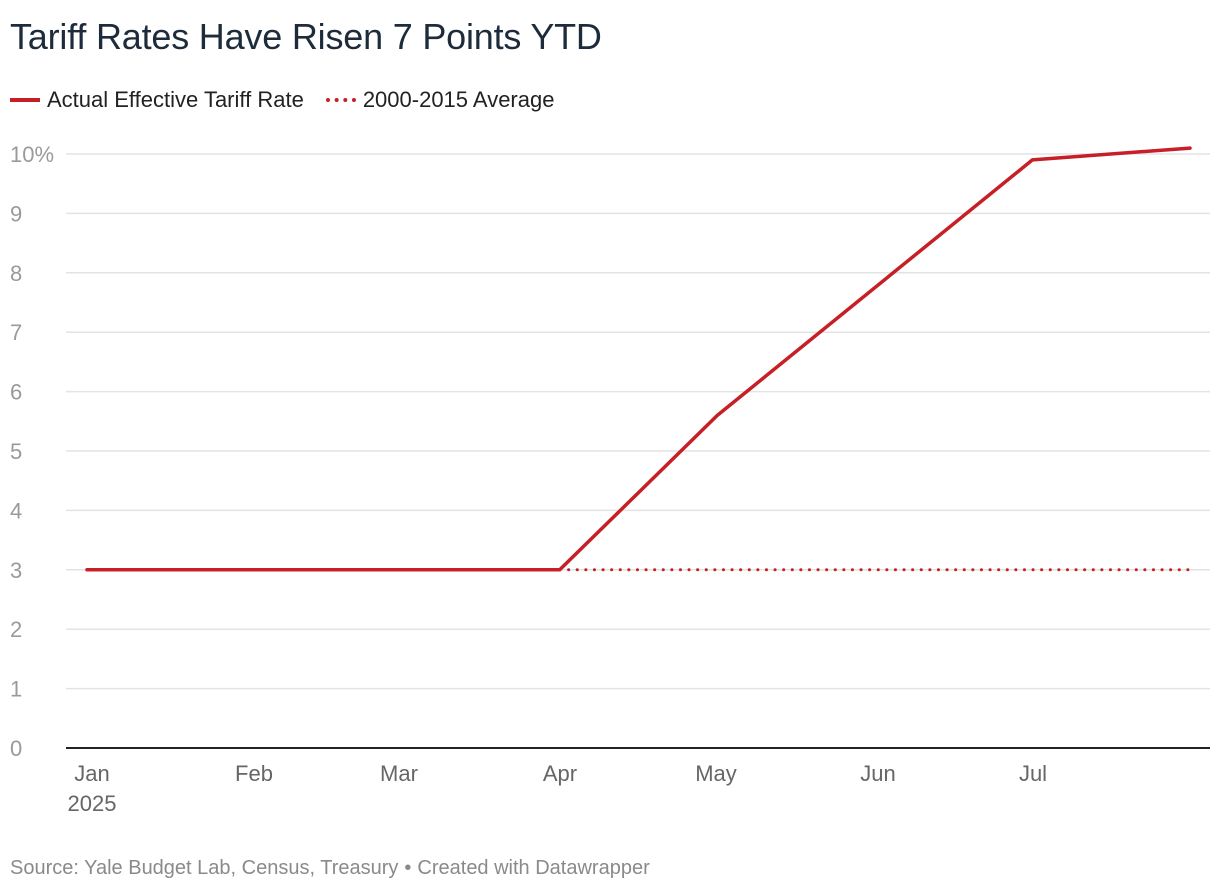  I want to click on y-tick-label: 3, so click(16, 570).